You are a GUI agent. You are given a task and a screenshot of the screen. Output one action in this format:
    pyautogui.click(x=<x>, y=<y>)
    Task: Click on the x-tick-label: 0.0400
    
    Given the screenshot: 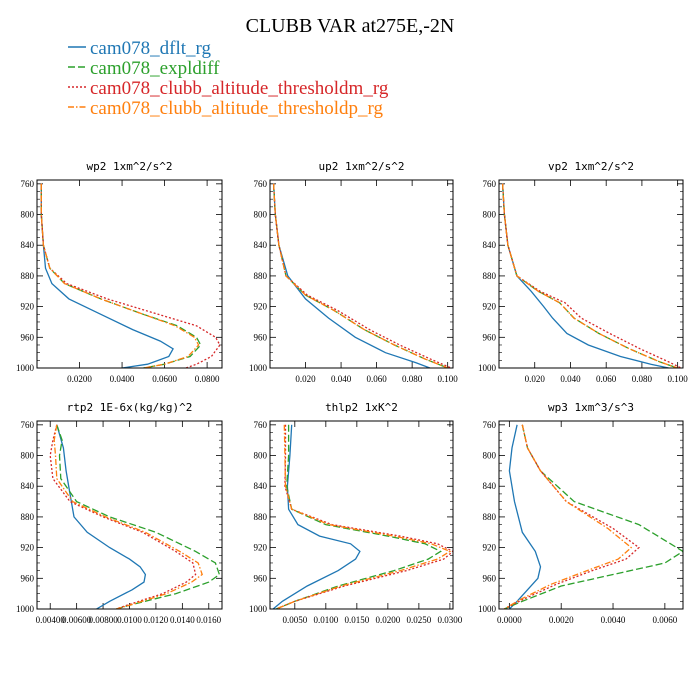 What is the action you would take?
    pyautogui.click(x=122, y=379)
    